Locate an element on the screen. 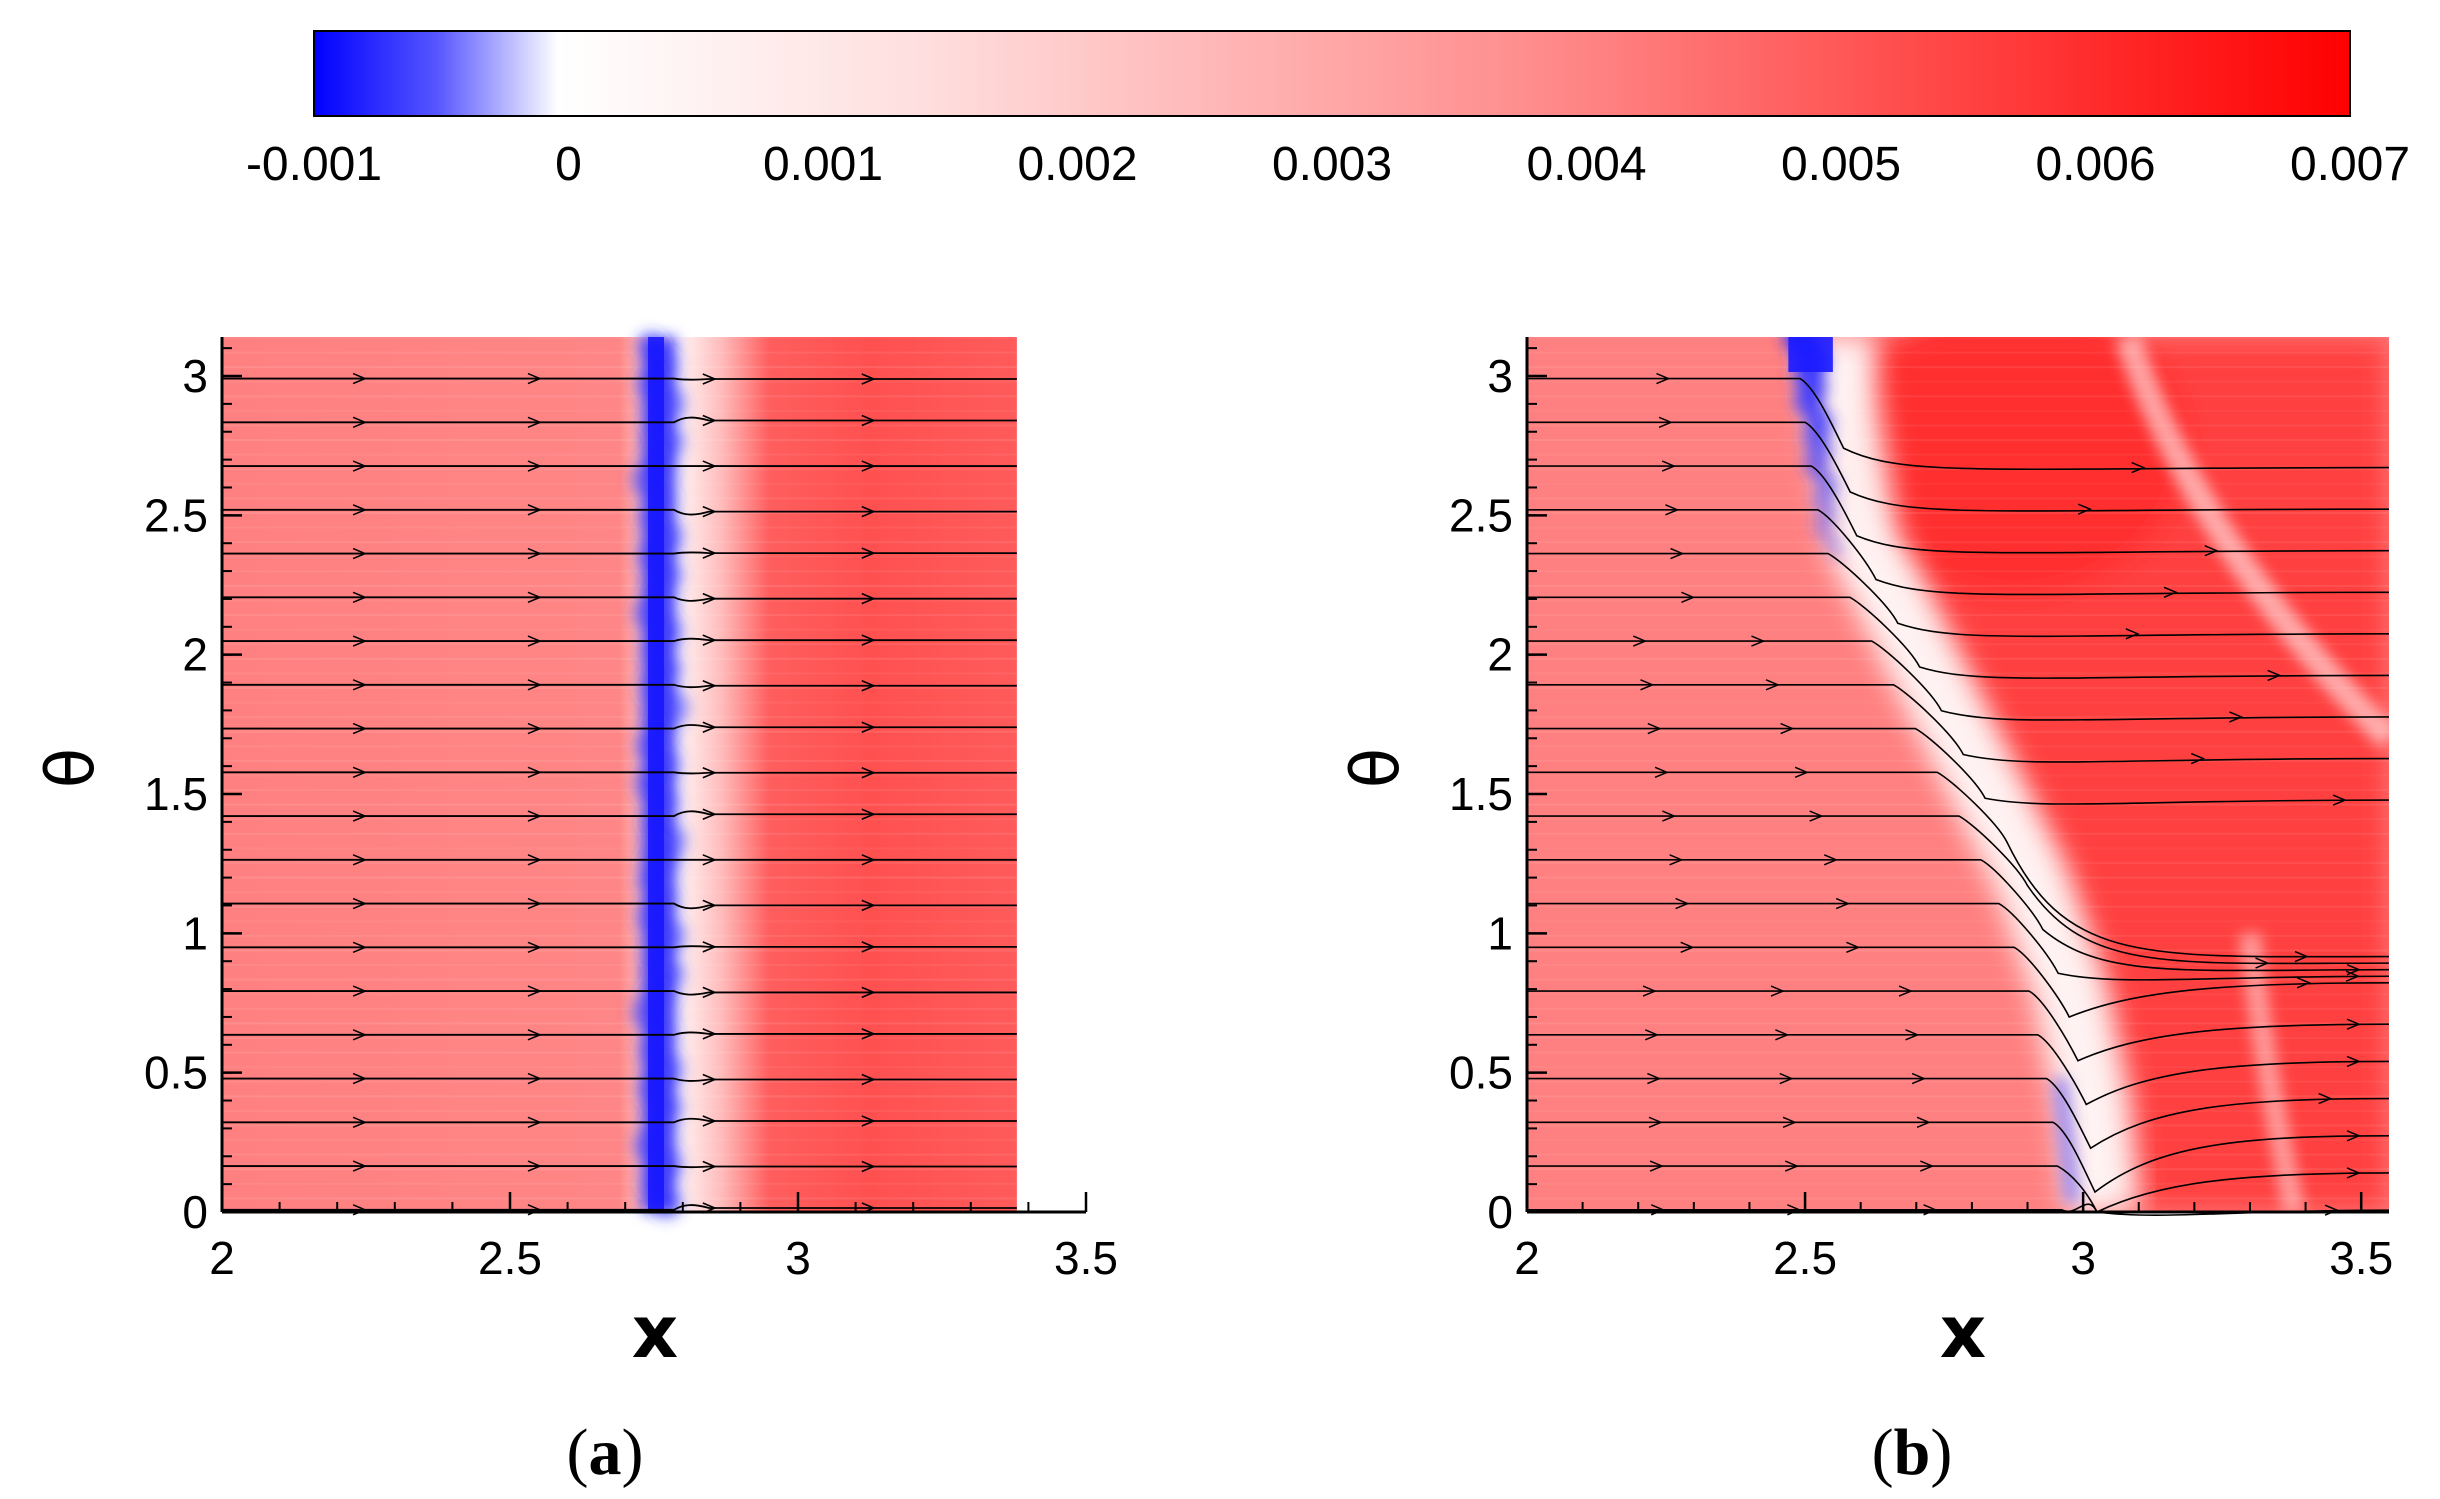 The height and width of the screenshot is (1499, 2440). hot-spot is located at coordinates (2016, 466).